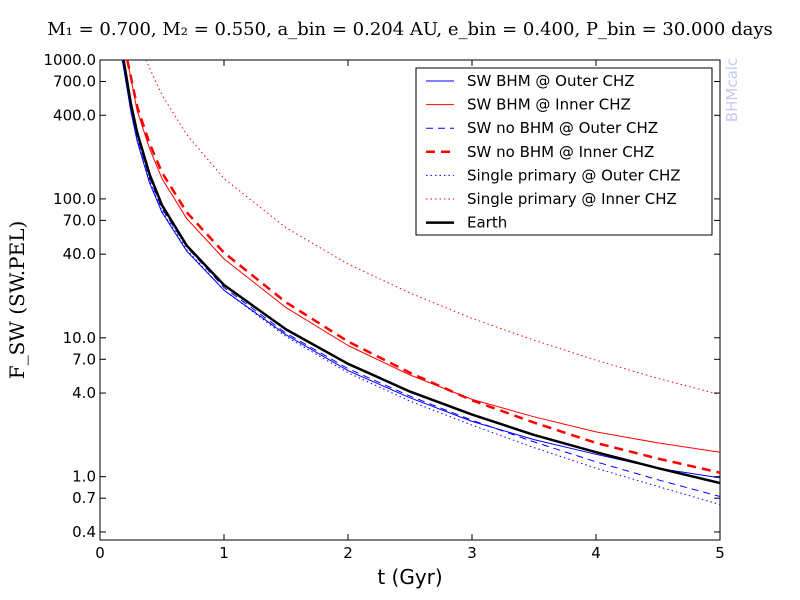  I want to click on legend-label-6: Earth, so click(487, 223).